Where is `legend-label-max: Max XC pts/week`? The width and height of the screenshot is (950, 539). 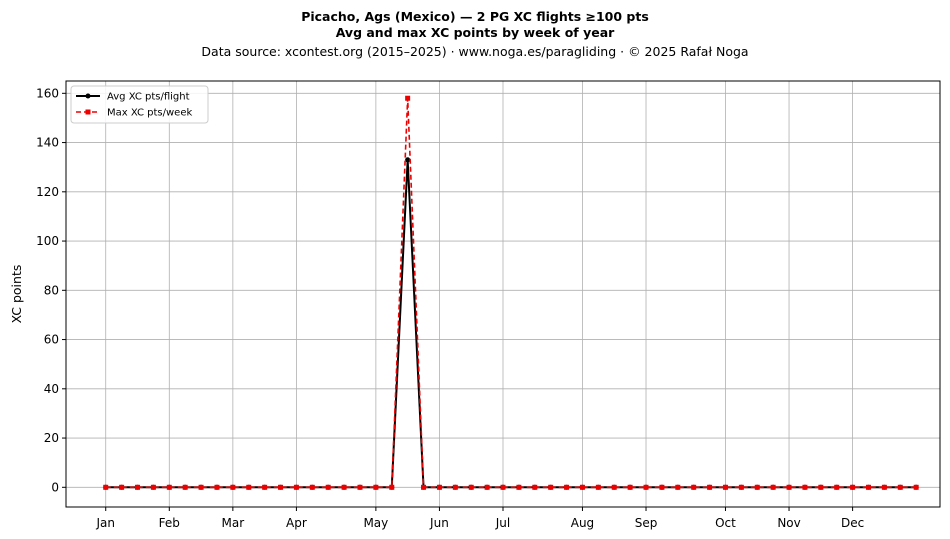
legend-label-max: Max XC pts/week is located at coordinates (149, 113).